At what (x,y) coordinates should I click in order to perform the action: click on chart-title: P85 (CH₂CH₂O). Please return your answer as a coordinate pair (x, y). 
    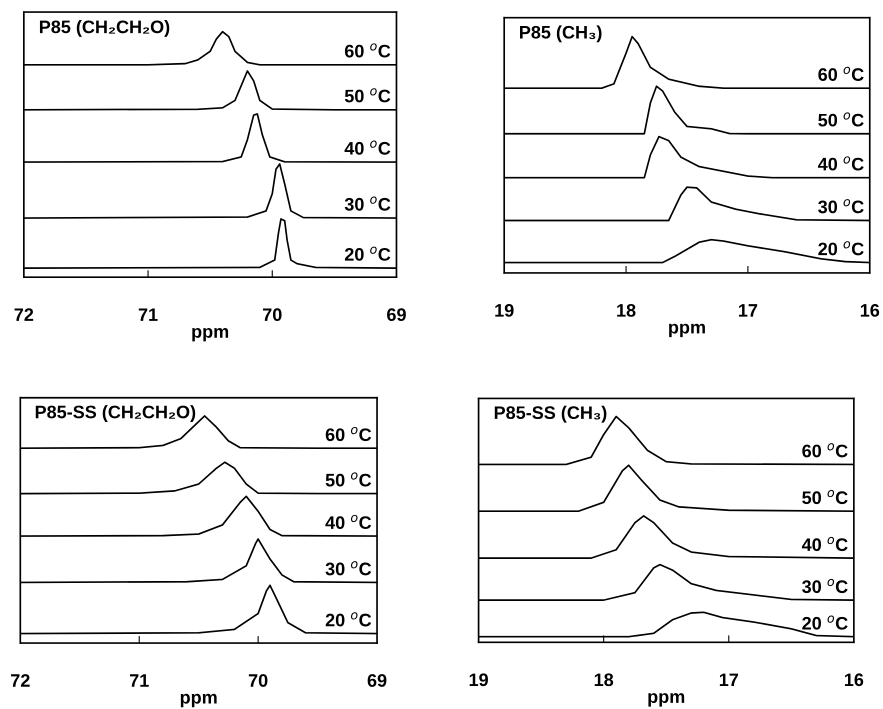
    Looking at the image, I should click on (105, 28).